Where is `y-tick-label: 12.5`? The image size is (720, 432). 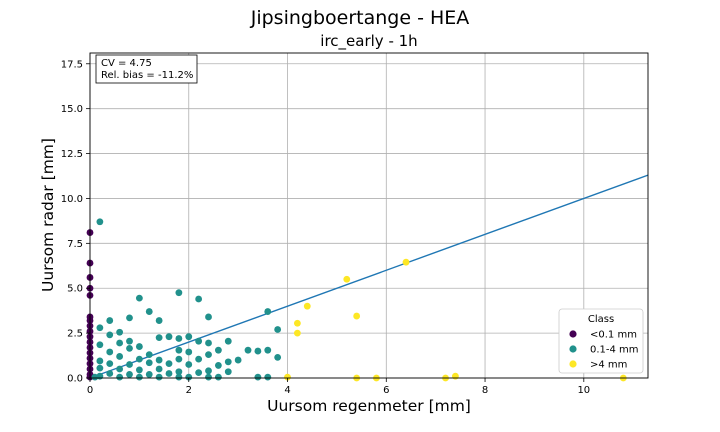
y-tick-label: 12.5 is located at coordinates (72, 154).